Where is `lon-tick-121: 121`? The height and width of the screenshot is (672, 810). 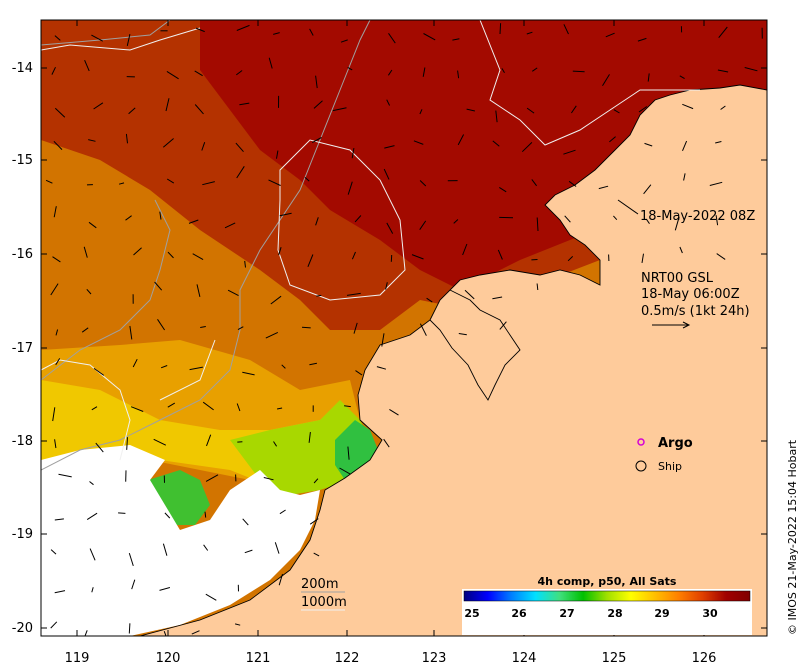 lon-tick-121: 121 is located at coordinates (258, 658).